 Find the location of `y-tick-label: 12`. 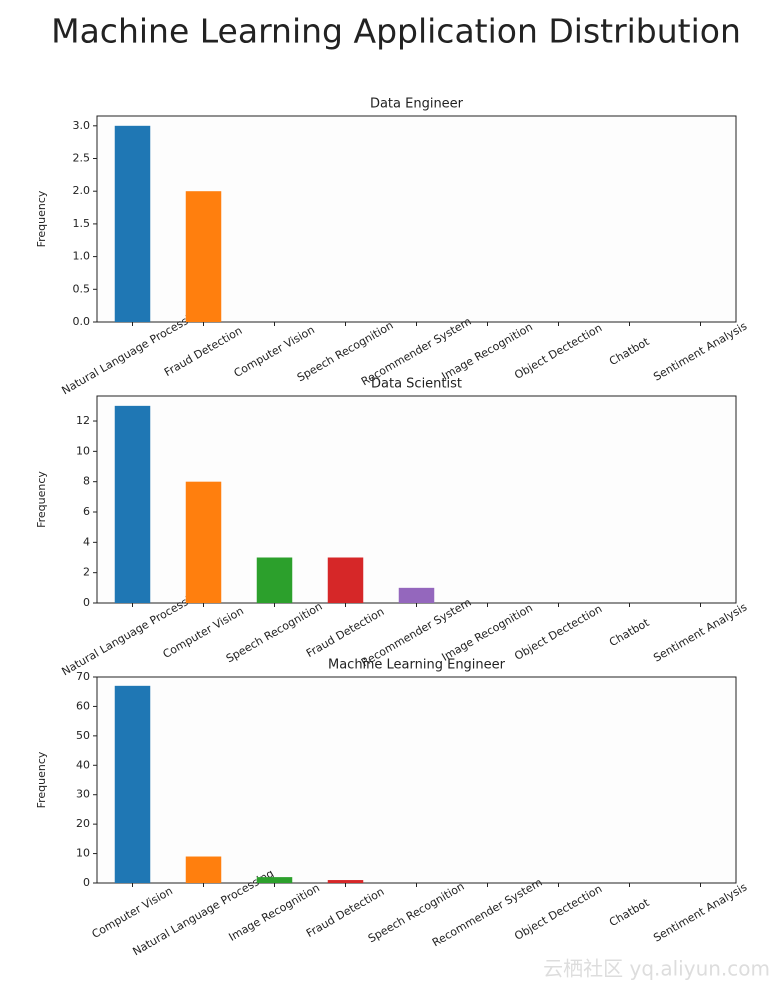

y-tick-label: 12 is located at coordinates (83, 420).